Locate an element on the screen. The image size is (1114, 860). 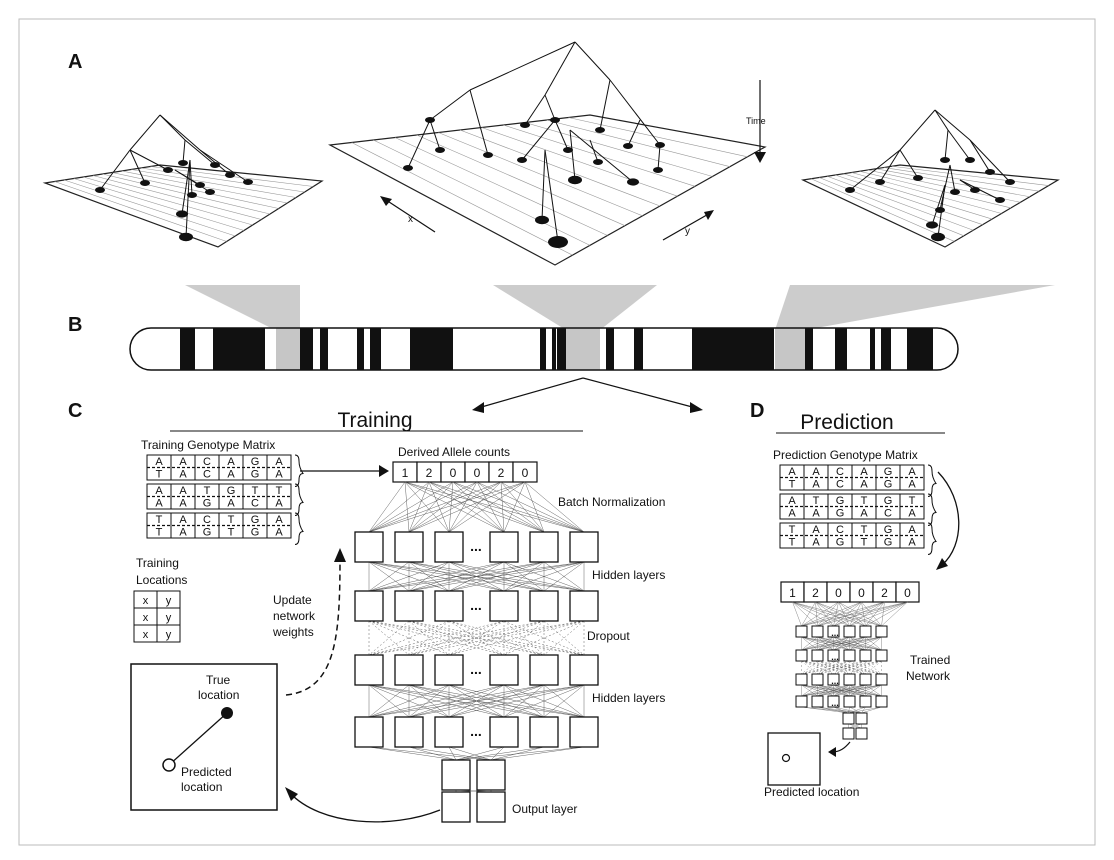
location-cell is located at coordinates (168, 633).